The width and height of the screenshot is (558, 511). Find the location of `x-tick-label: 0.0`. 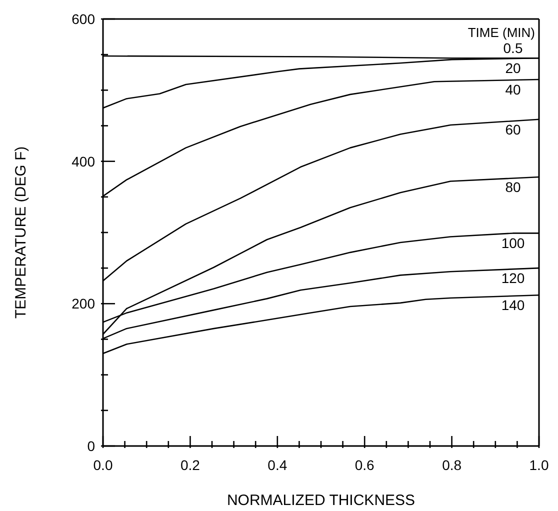

x-tick-label: 0.0 is located at coordinates (103, 465).